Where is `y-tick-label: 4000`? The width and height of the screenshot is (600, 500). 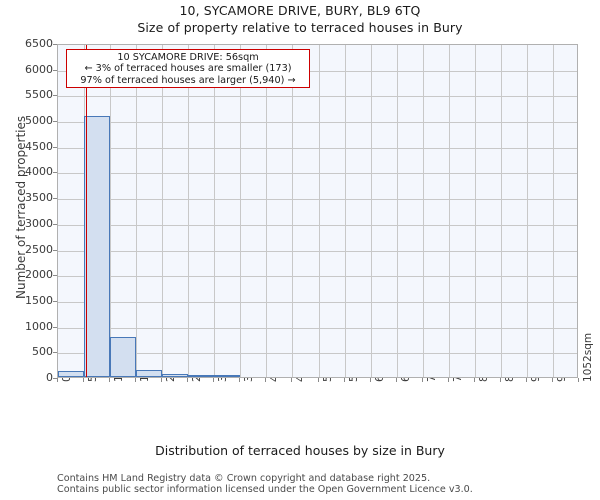 y-tick-label: 4000 is located at coordinates (39, 172).